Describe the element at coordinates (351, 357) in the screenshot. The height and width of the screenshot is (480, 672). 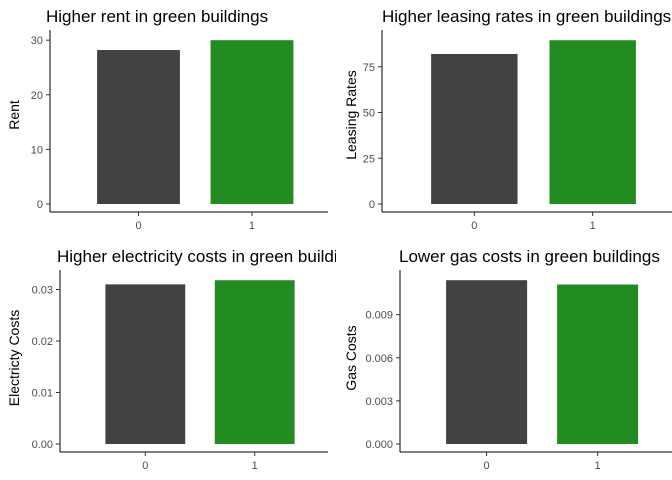
I see `y-axis-label: Gas Costs` at that location.